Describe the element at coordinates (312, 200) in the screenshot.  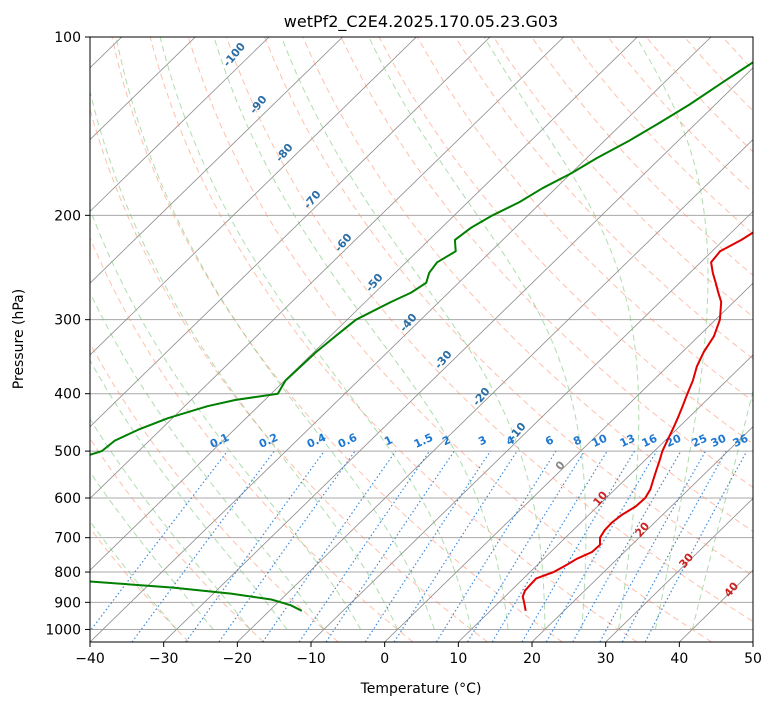
I see `dry-adiabat-label: -70` at that location.